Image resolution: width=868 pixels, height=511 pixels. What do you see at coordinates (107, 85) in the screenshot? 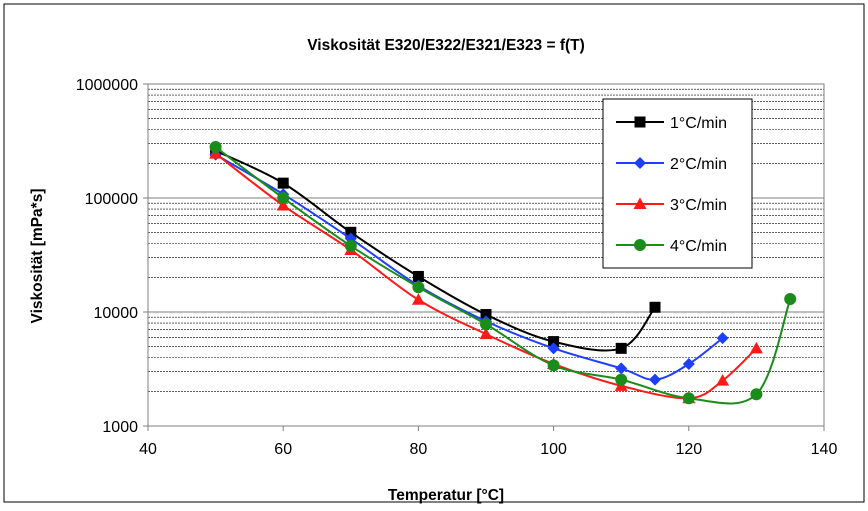
I see `y-tick-label: 1000000` at bounding box center [107, 85].